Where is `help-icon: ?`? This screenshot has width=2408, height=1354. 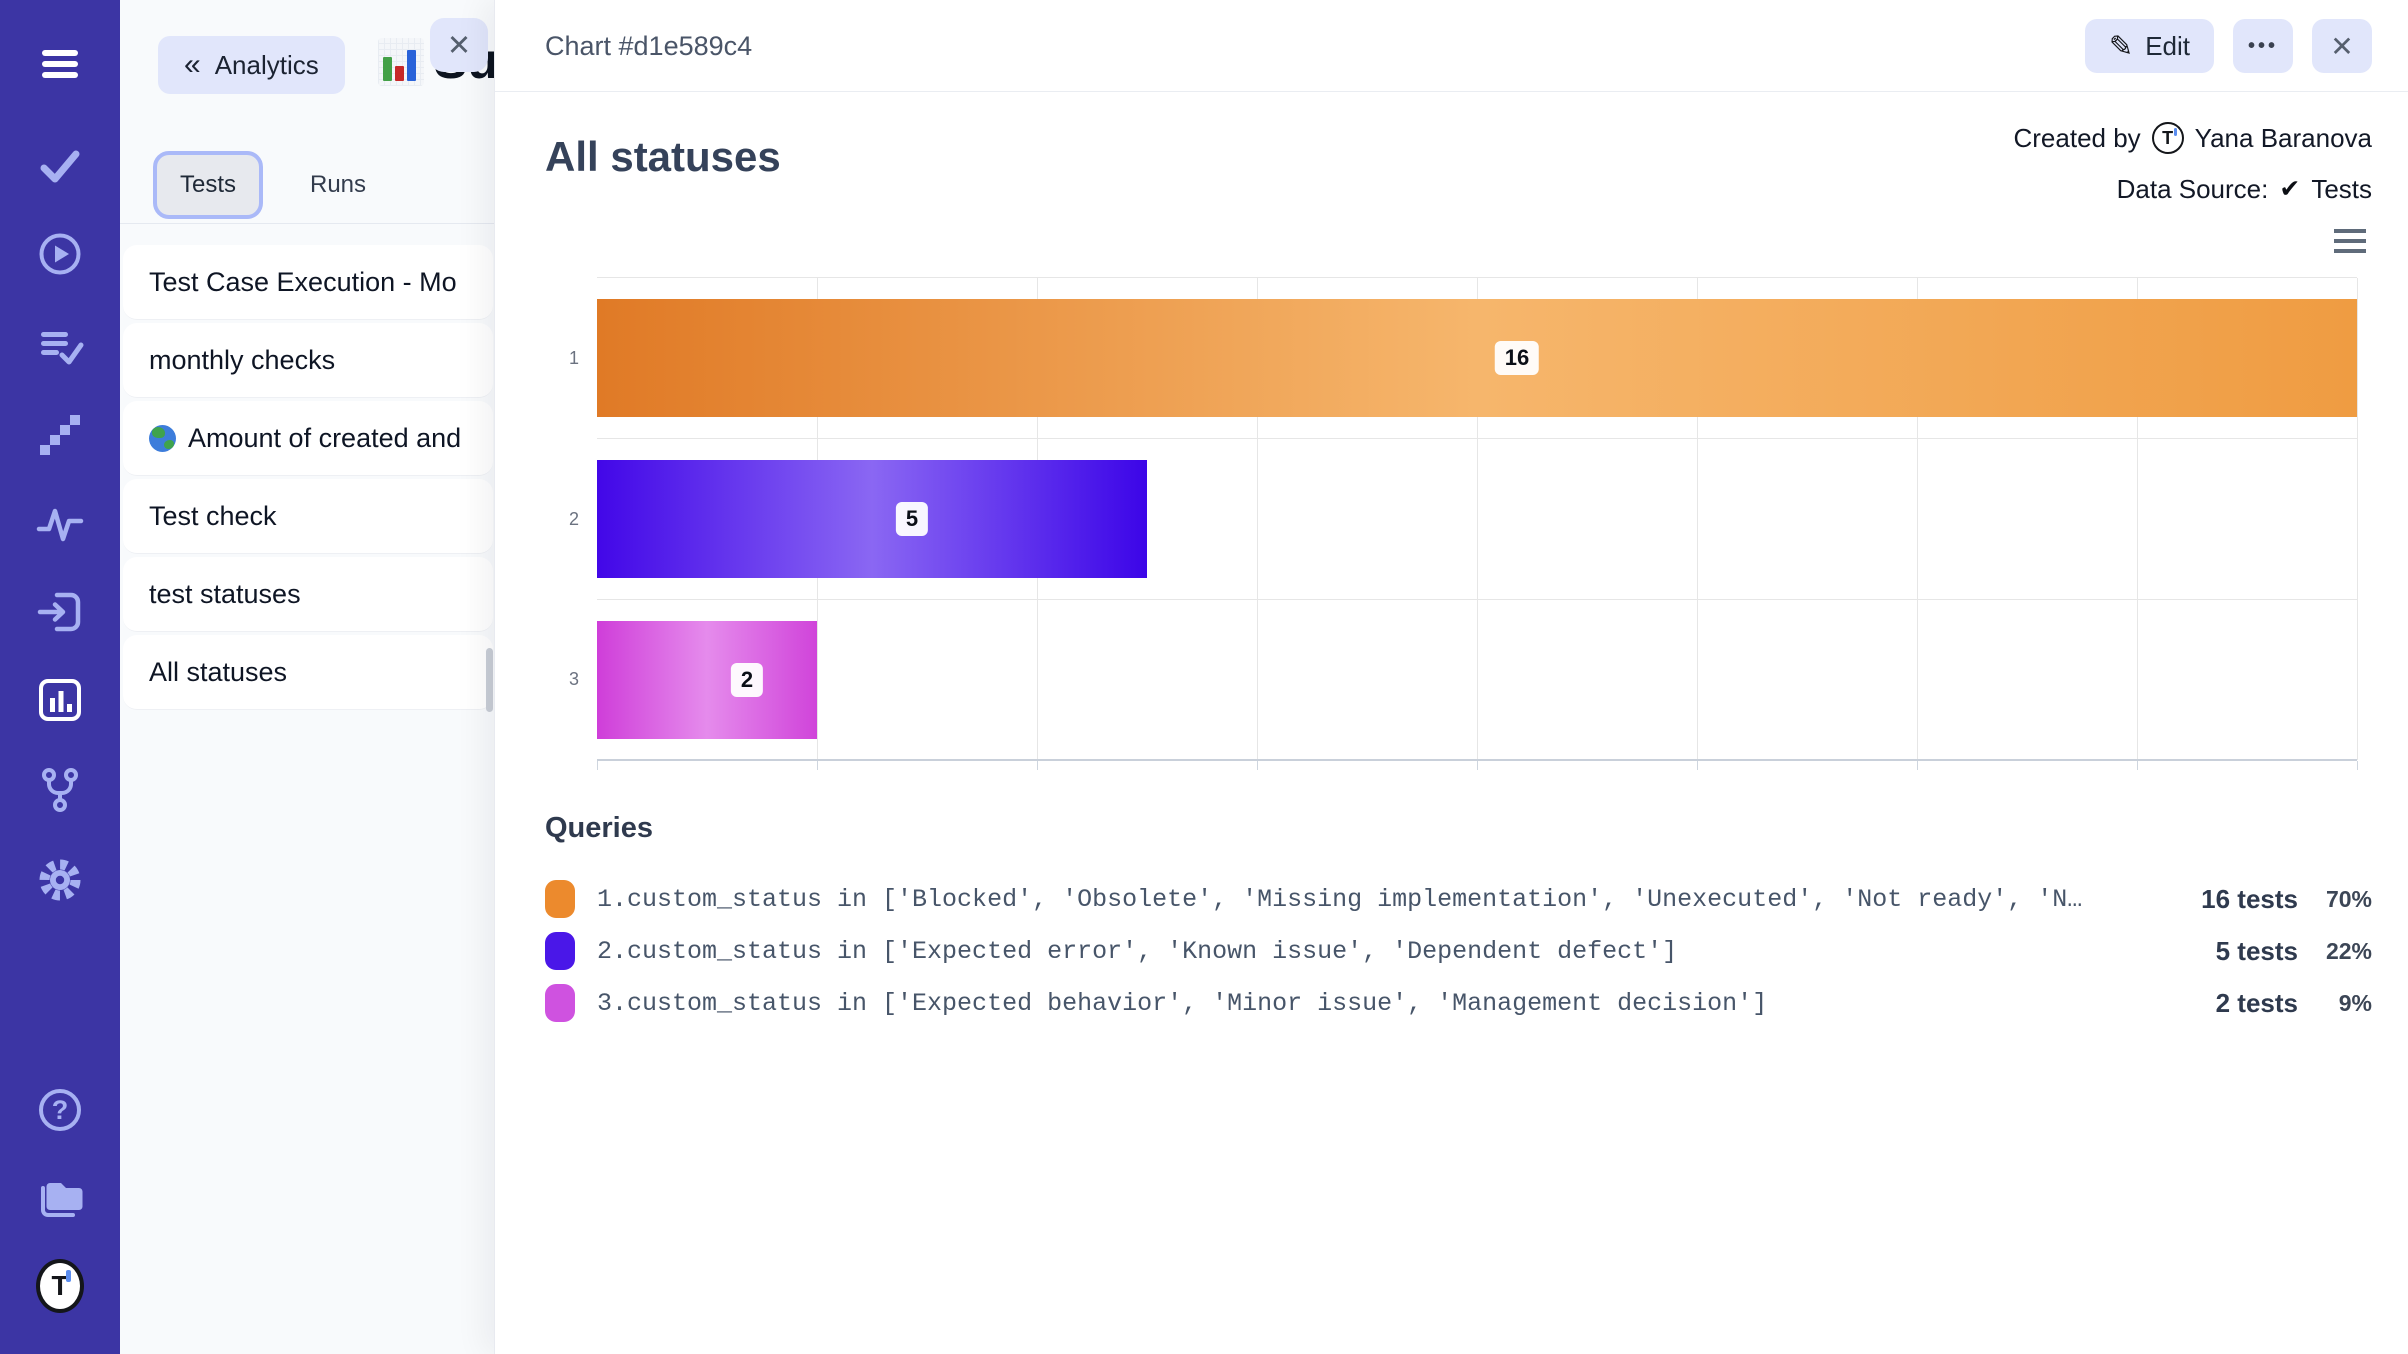 help-icon: ? is located at coordinates (60, 1110).